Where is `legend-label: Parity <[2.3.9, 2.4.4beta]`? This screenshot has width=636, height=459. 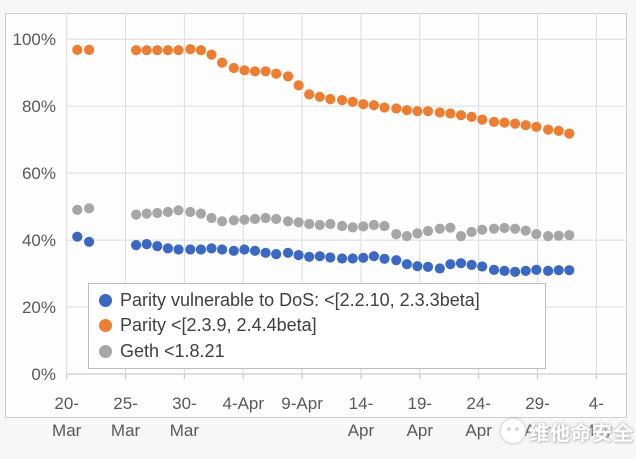
legend-label: Parity <[2.3.9, 2.4.4beta] is located at coordinates (218, 325).